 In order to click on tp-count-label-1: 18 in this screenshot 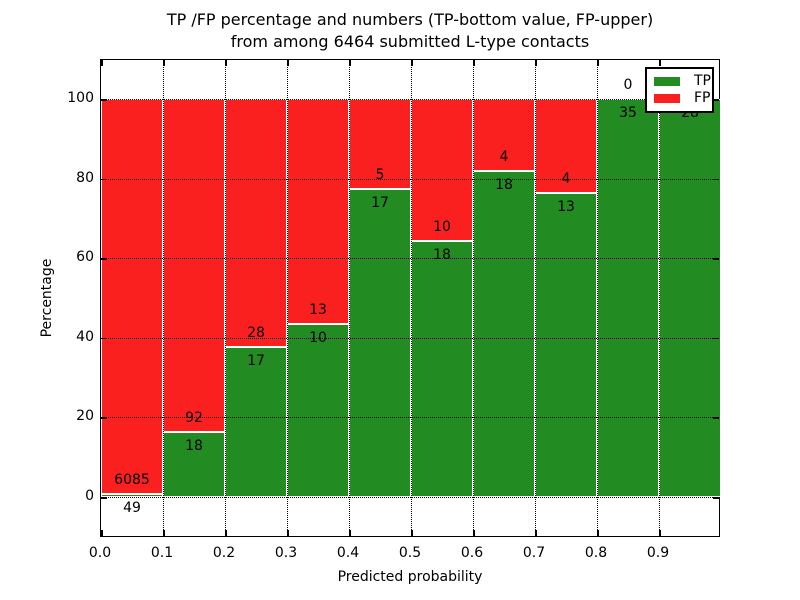, I will do `click(194, 445)`.